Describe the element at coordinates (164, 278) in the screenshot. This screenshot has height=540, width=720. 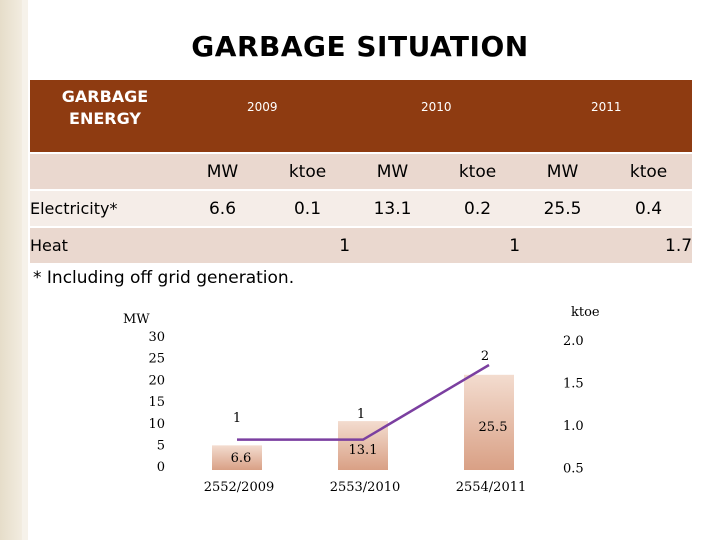
I see `footnote: * Including off grid generation.` at that location.